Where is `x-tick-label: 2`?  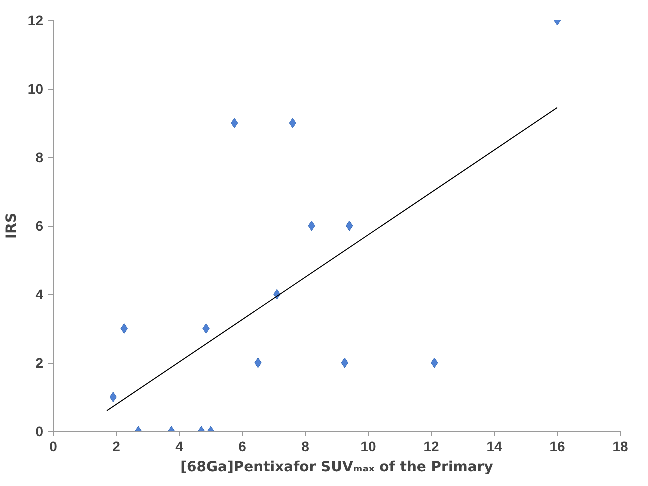
x-tick-label: 2 is located at coordinates (116, 446).